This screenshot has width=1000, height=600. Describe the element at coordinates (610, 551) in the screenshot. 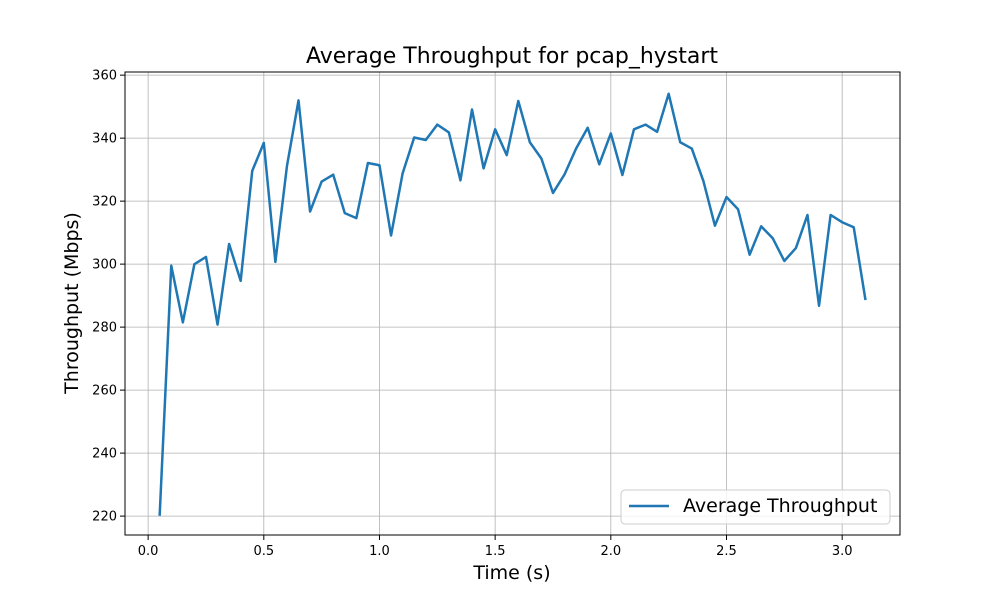

I see `x-tick-label: 2.0` at that location.